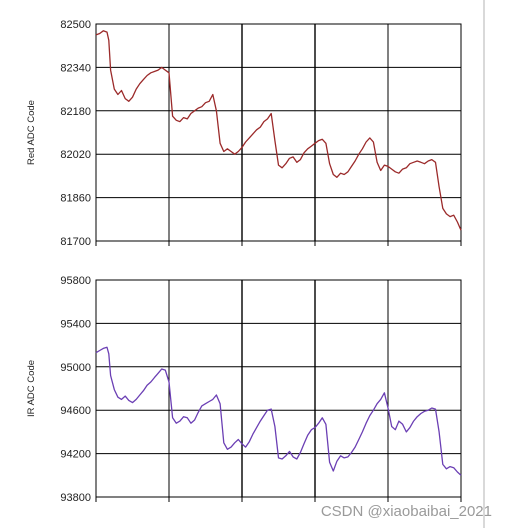 This screenshot has height=528, width=506. I want to click on y-axis-label: IR ADC Code, so click(31, 388).